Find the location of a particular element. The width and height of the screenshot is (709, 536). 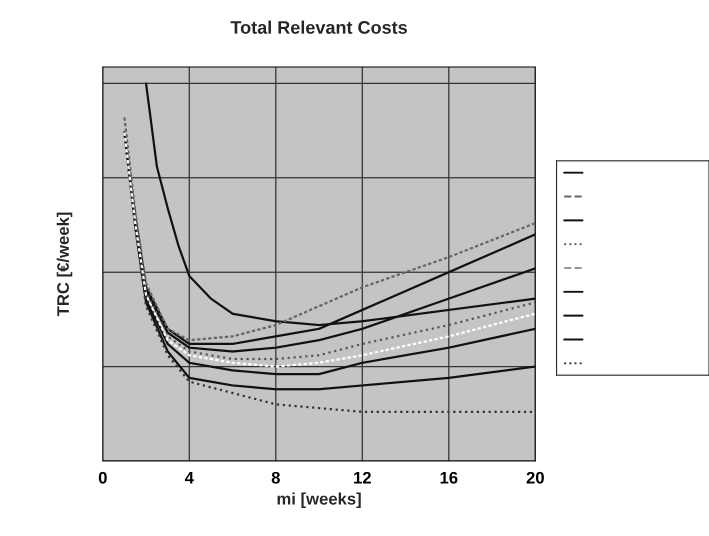

x-tick-label: 0 is located at coordinates (102, 478).